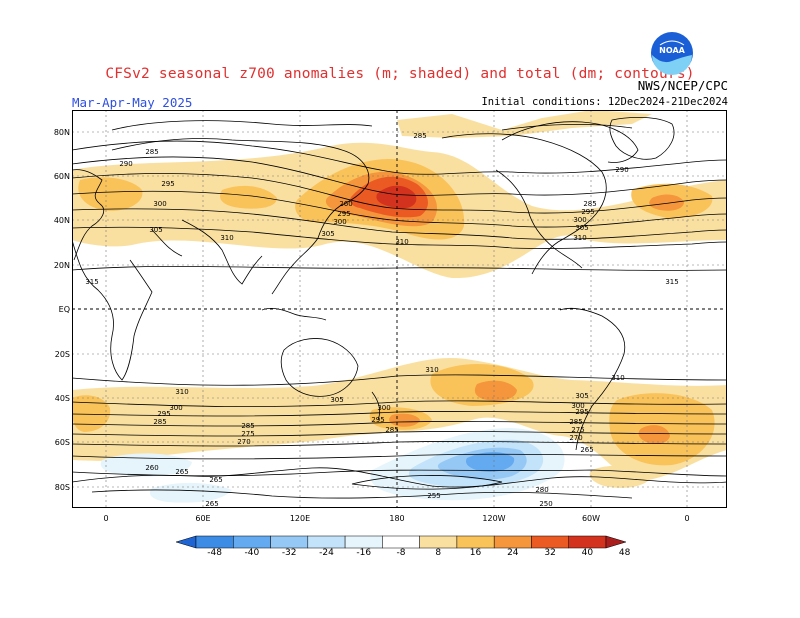 The height and width of the screenshot is (618, 800). I want to click on colorbar-label: 48, so click(624, 553).